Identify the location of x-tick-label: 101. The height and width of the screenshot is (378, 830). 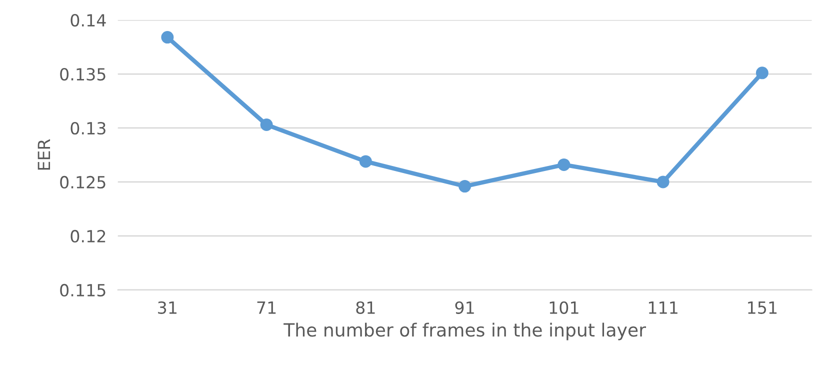
(564, 307).